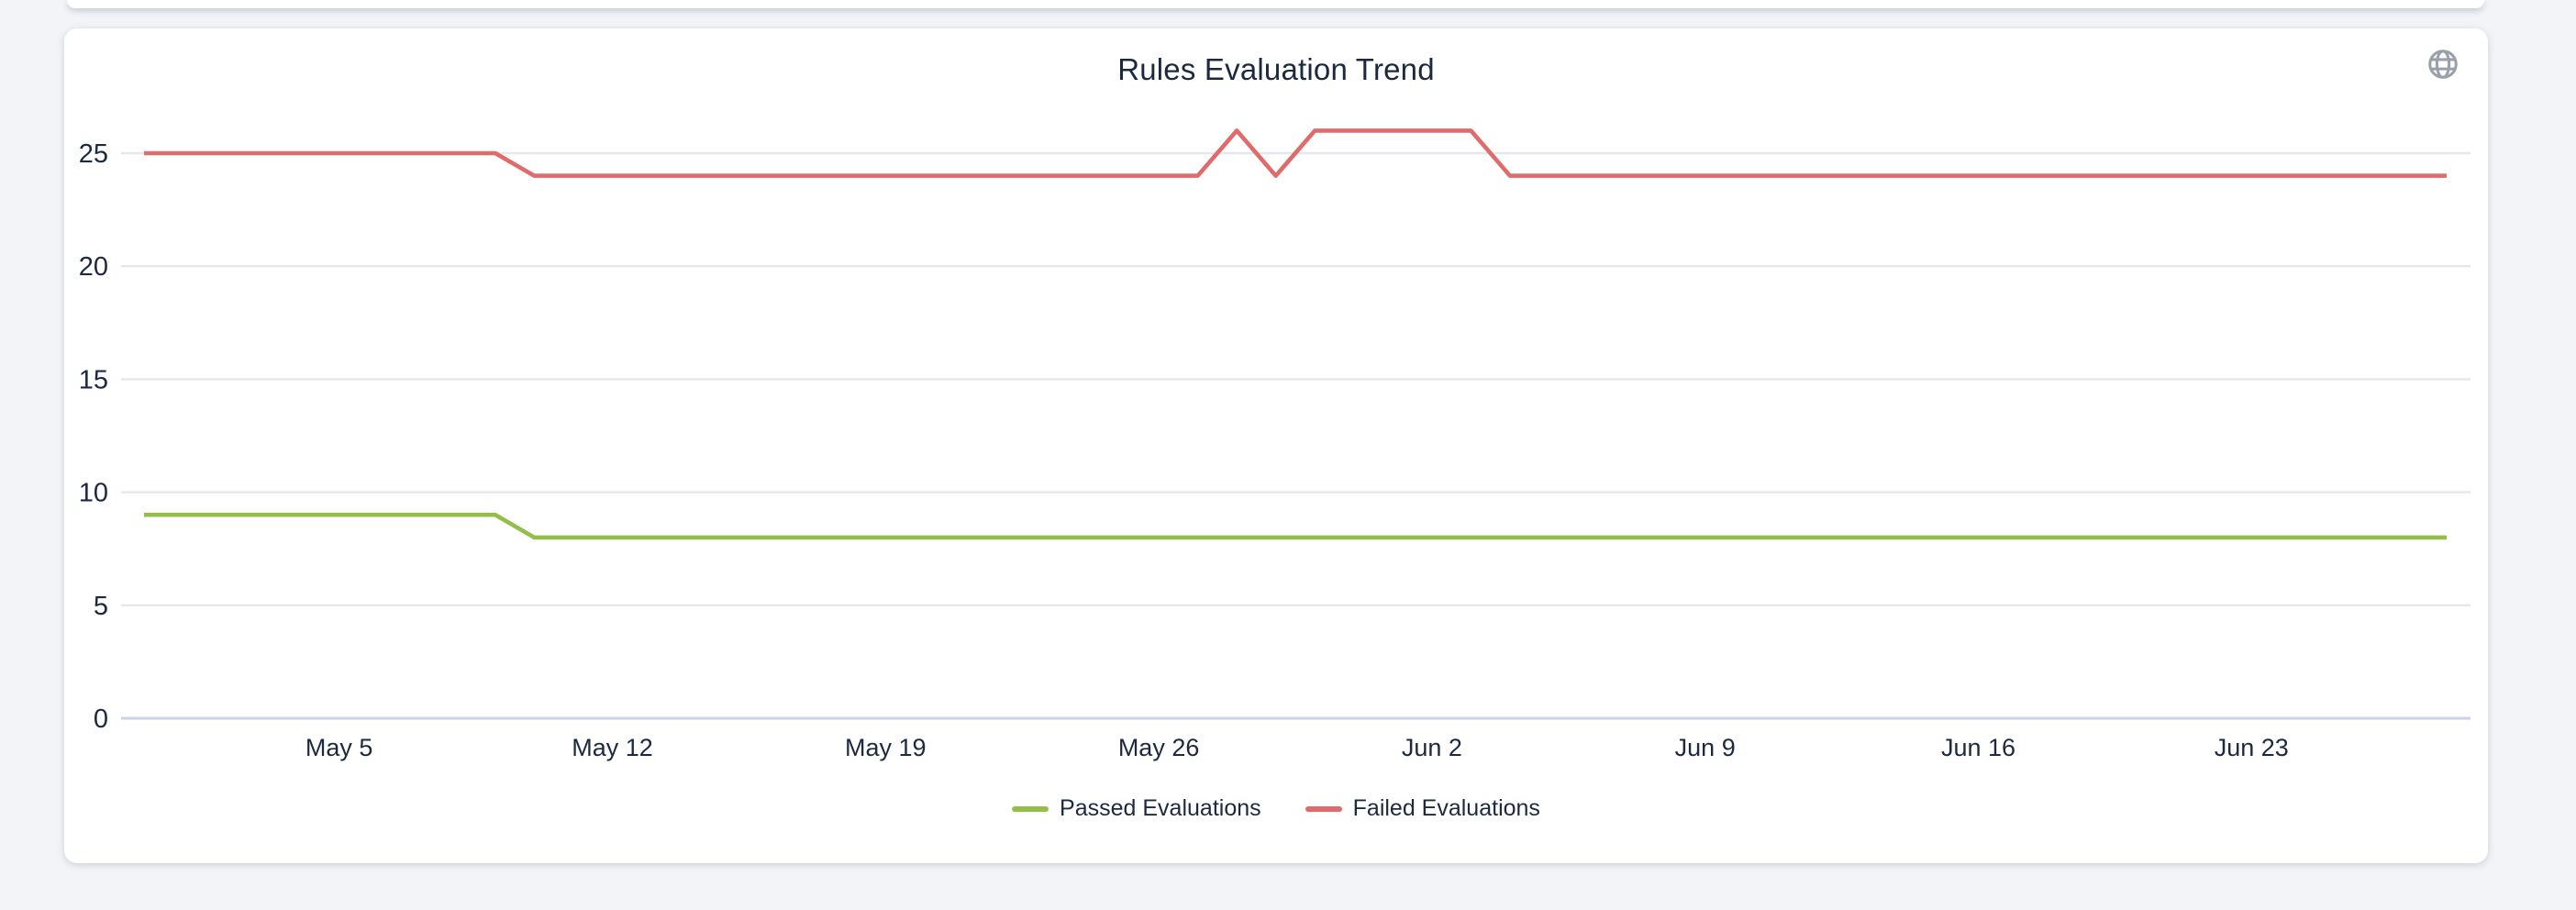 The image size is (2576, 910). What do you see at coordinates (93, 267) in the screenshot?
I see `y-tick-label: 20` at bounding box center [93, 267].